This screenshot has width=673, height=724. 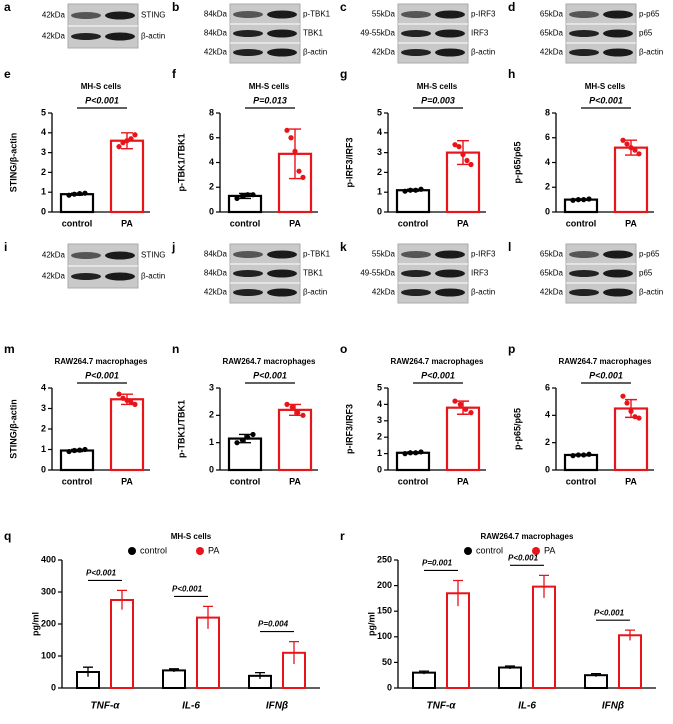 I want to click on panel-letter: a, so click(x=7, y=7).